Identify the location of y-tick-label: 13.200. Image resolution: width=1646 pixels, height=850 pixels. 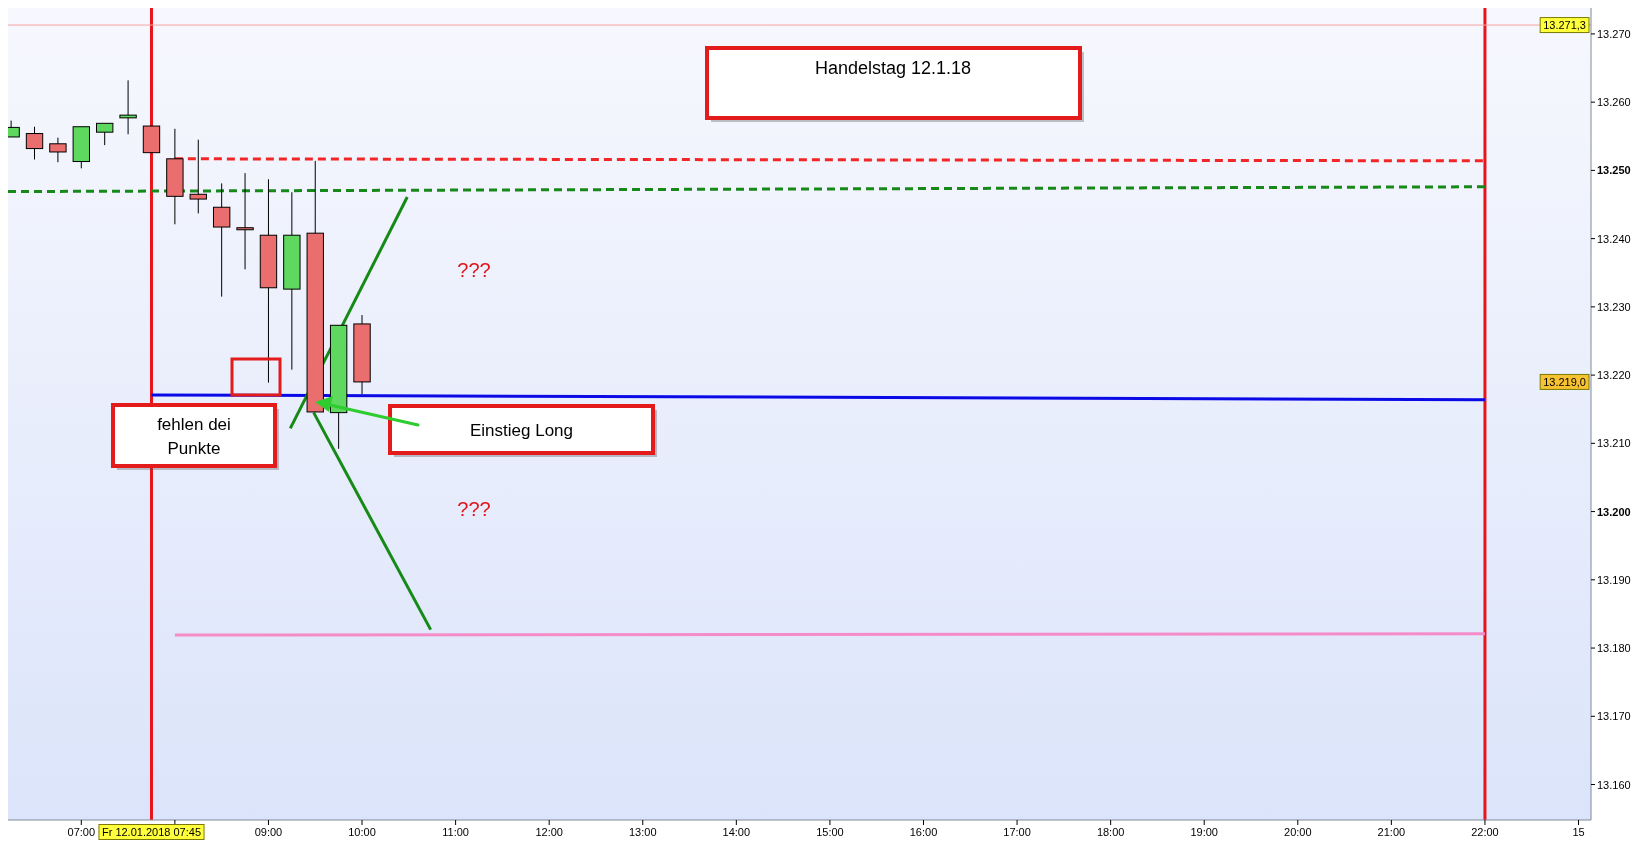
(1614, 511).